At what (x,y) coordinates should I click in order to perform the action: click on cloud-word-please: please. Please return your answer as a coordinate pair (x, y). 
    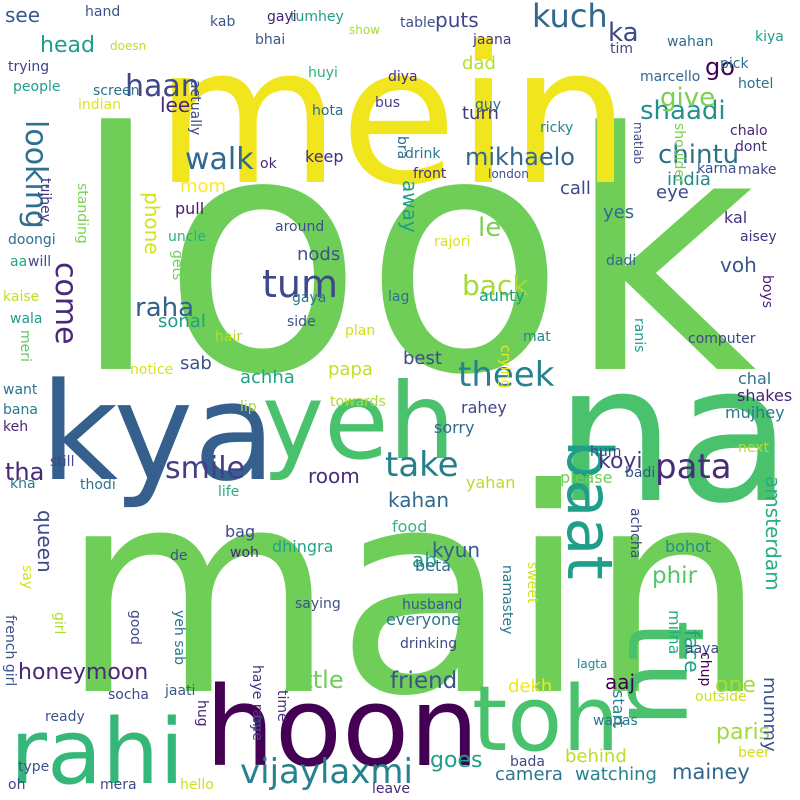
    Looking at the image, I should click on (586, 477).